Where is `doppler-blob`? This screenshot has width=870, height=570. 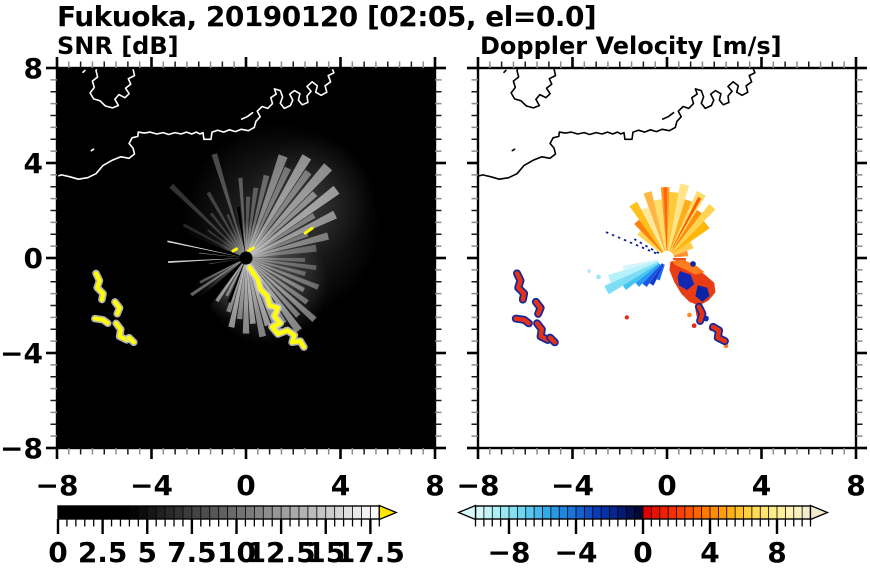 doppler-blob is located at coordinates (686, 281).